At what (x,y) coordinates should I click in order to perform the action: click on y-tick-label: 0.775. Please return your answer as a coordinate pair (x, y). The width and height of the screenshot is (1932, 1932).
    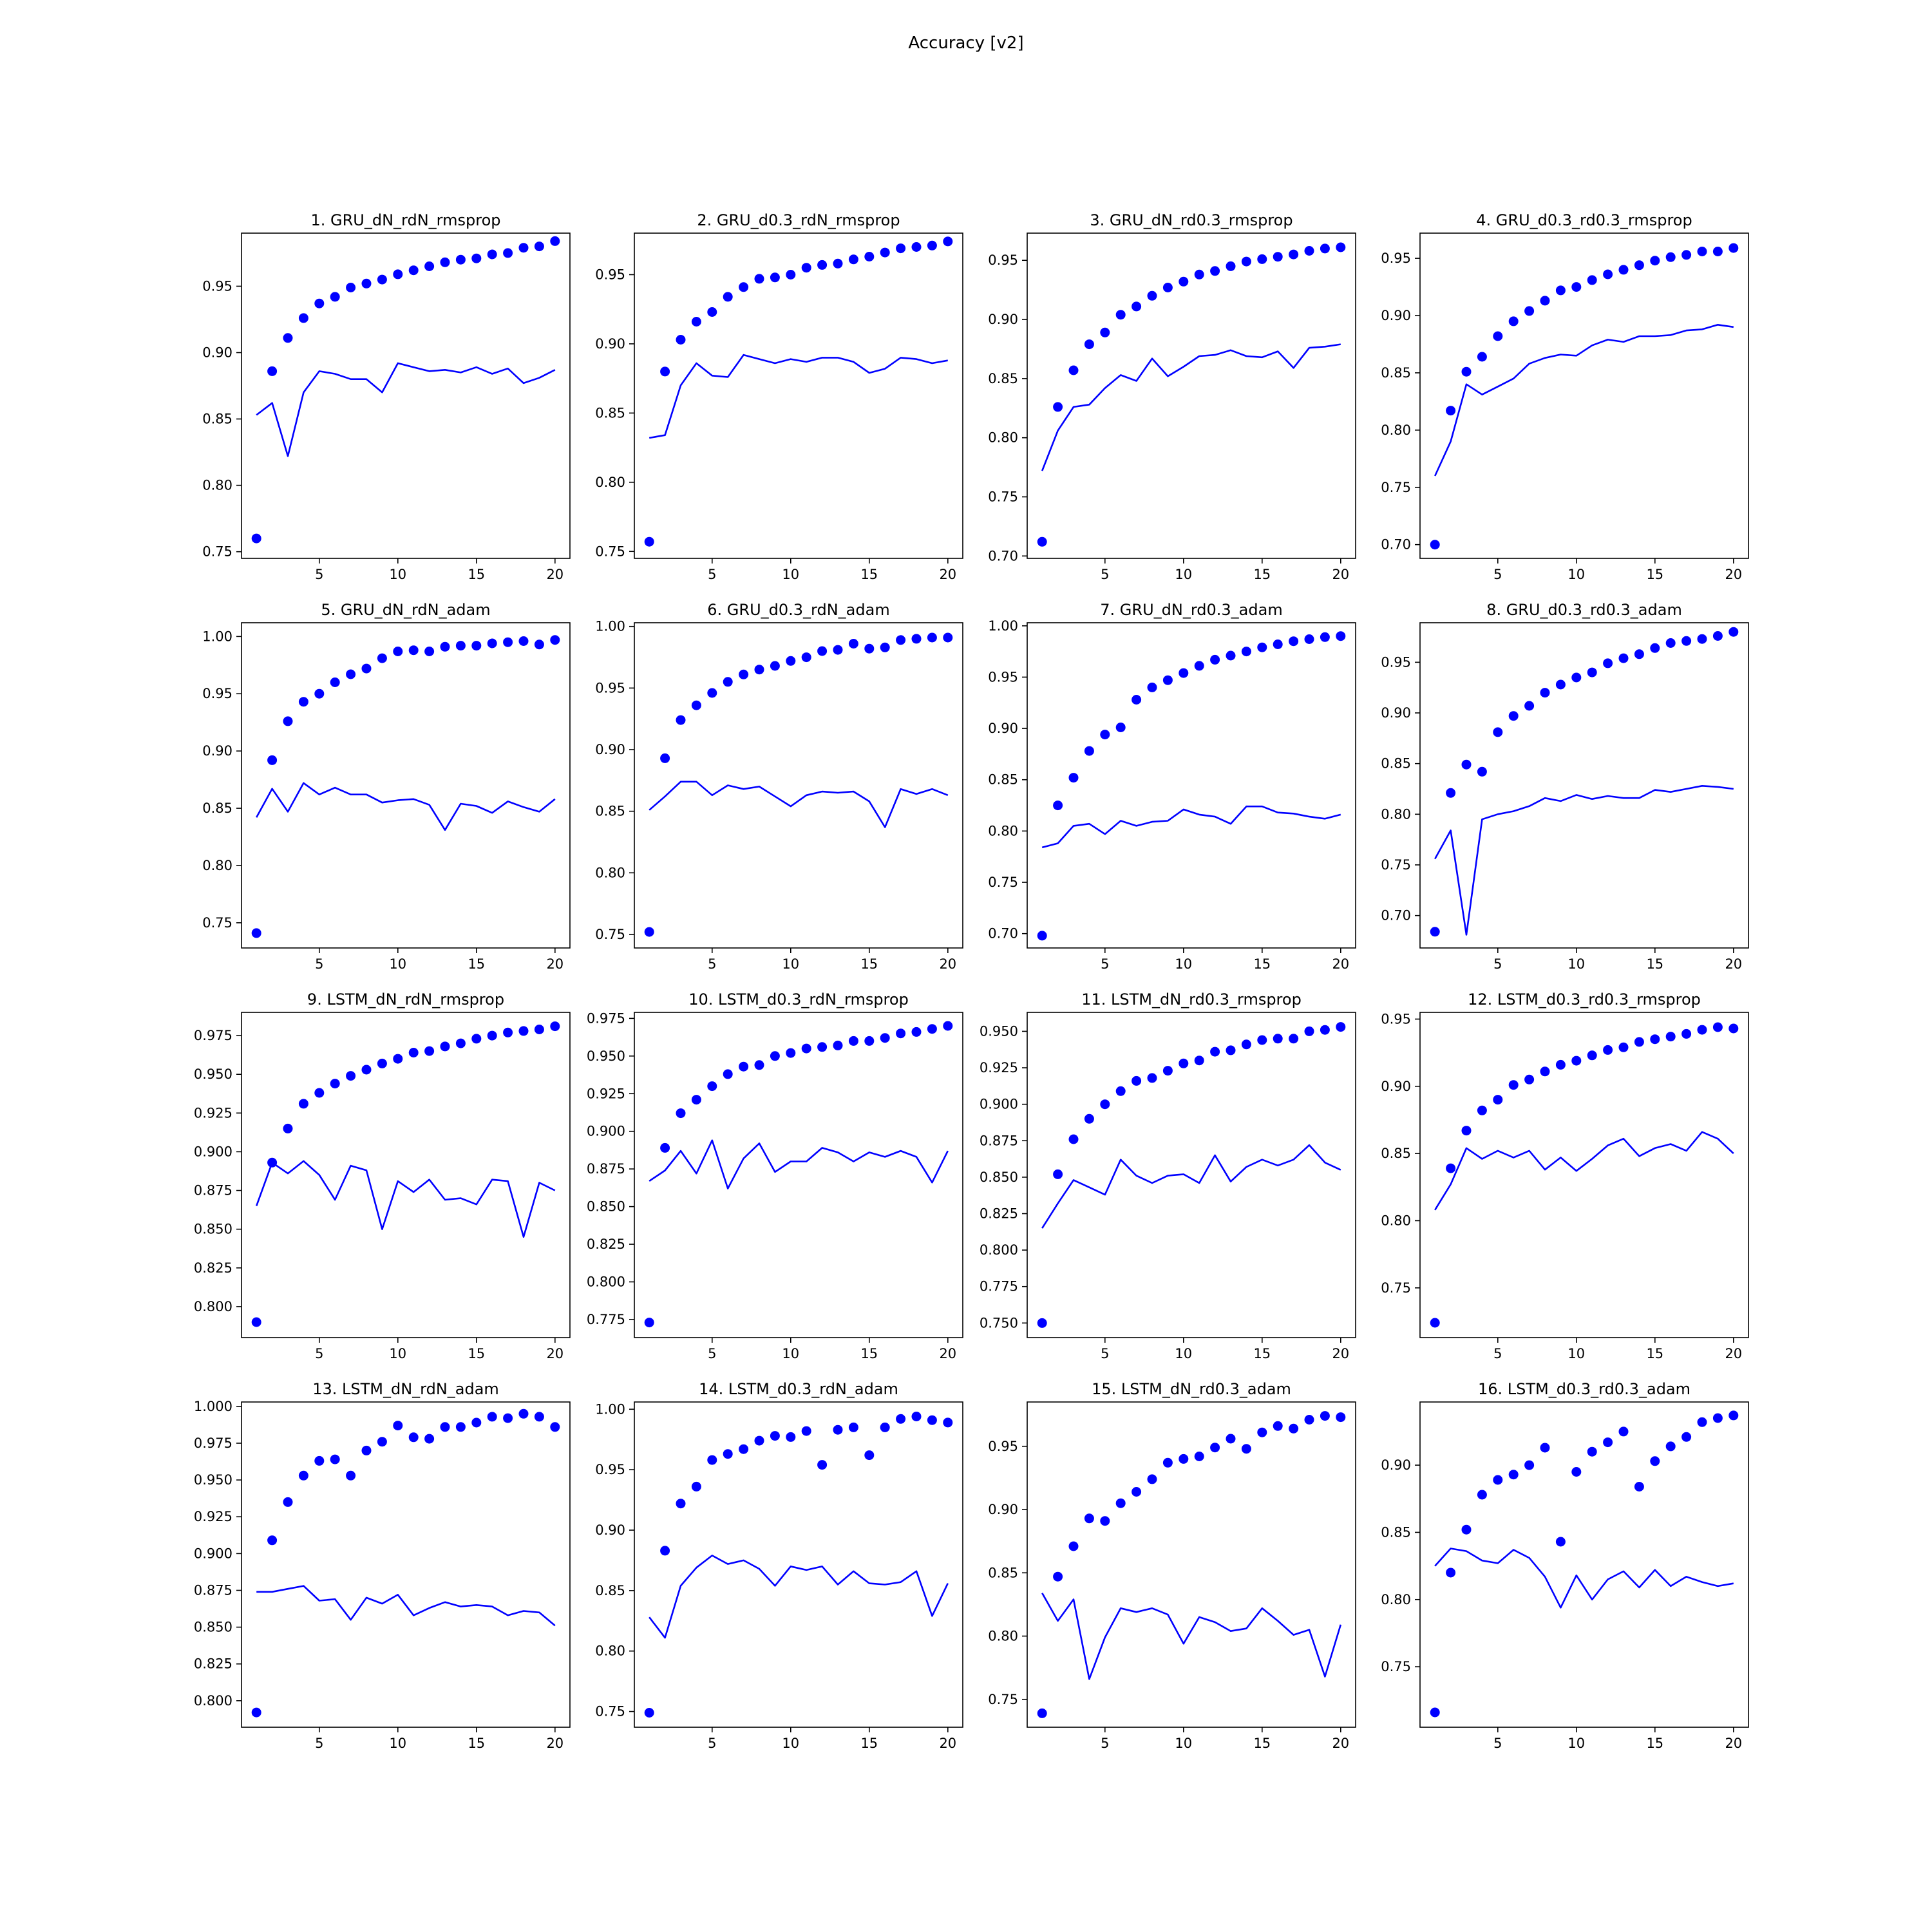
    Looking at the image, I should click on (999, 1287).